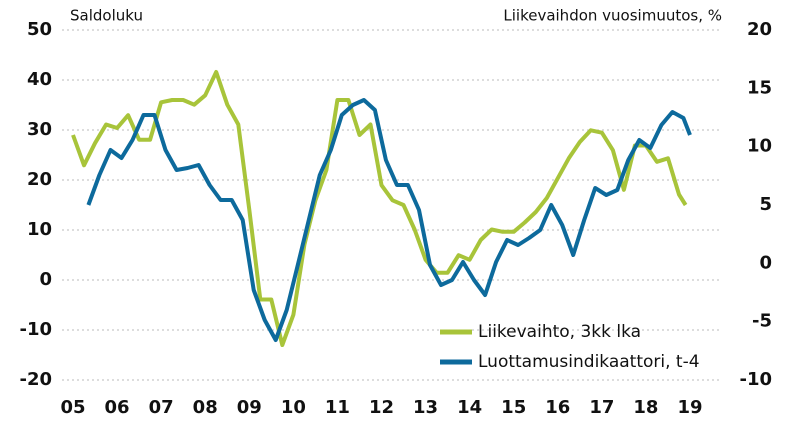 The height and width of the screenshot is (422, 800). Describe the element at coordinates (39, 229) in the screenshot. I see `y-tick-label: 10` at that location.